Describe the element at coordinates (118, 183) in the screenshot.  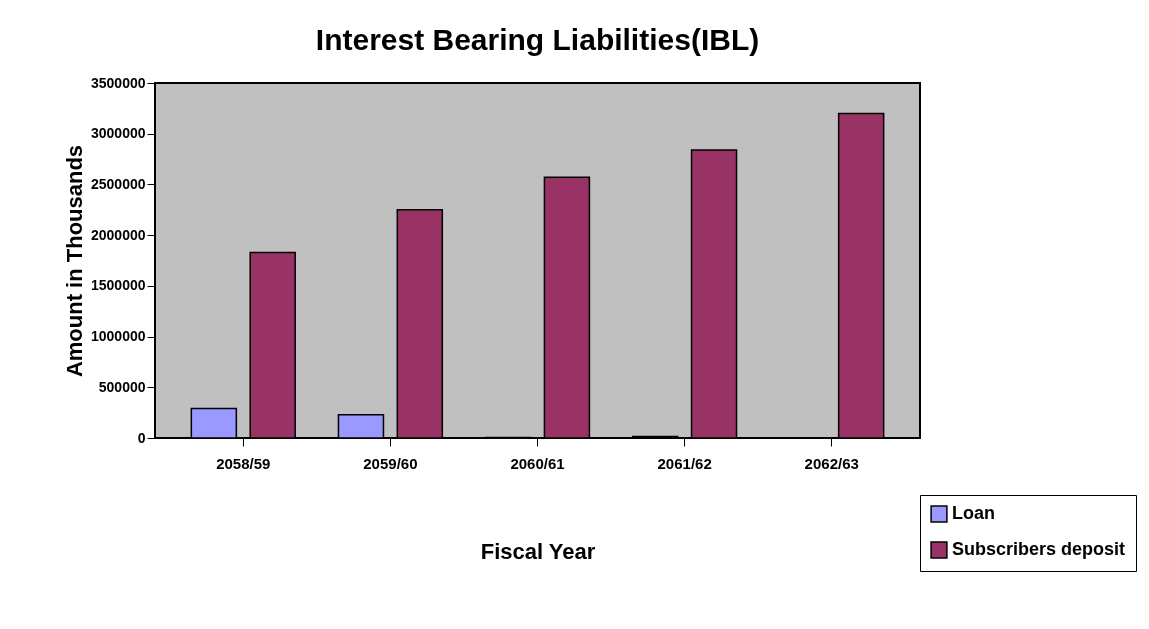
I see `y-tick-label: 2500000` at that location.